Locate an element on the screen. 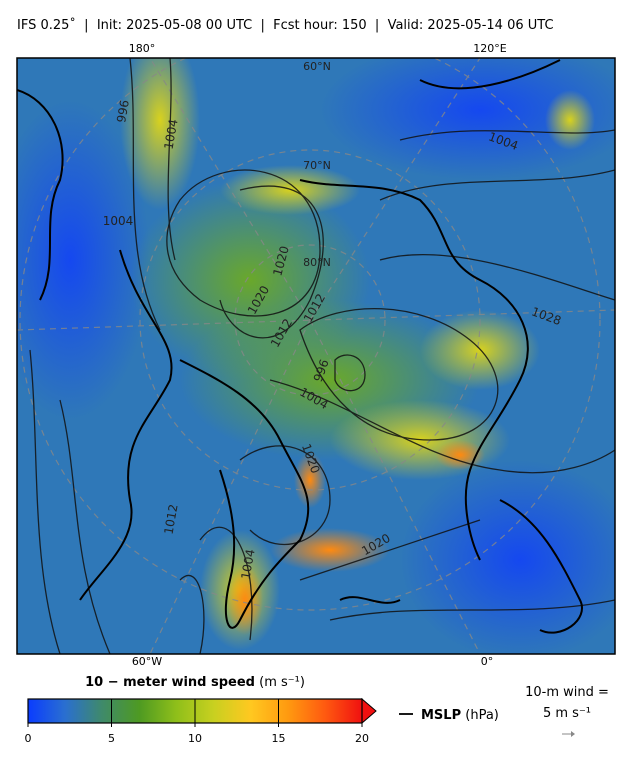 The width and height of the screenshot is (631, 765). mslp-legend-units: (hPa) is located at coordinates (482, 715).